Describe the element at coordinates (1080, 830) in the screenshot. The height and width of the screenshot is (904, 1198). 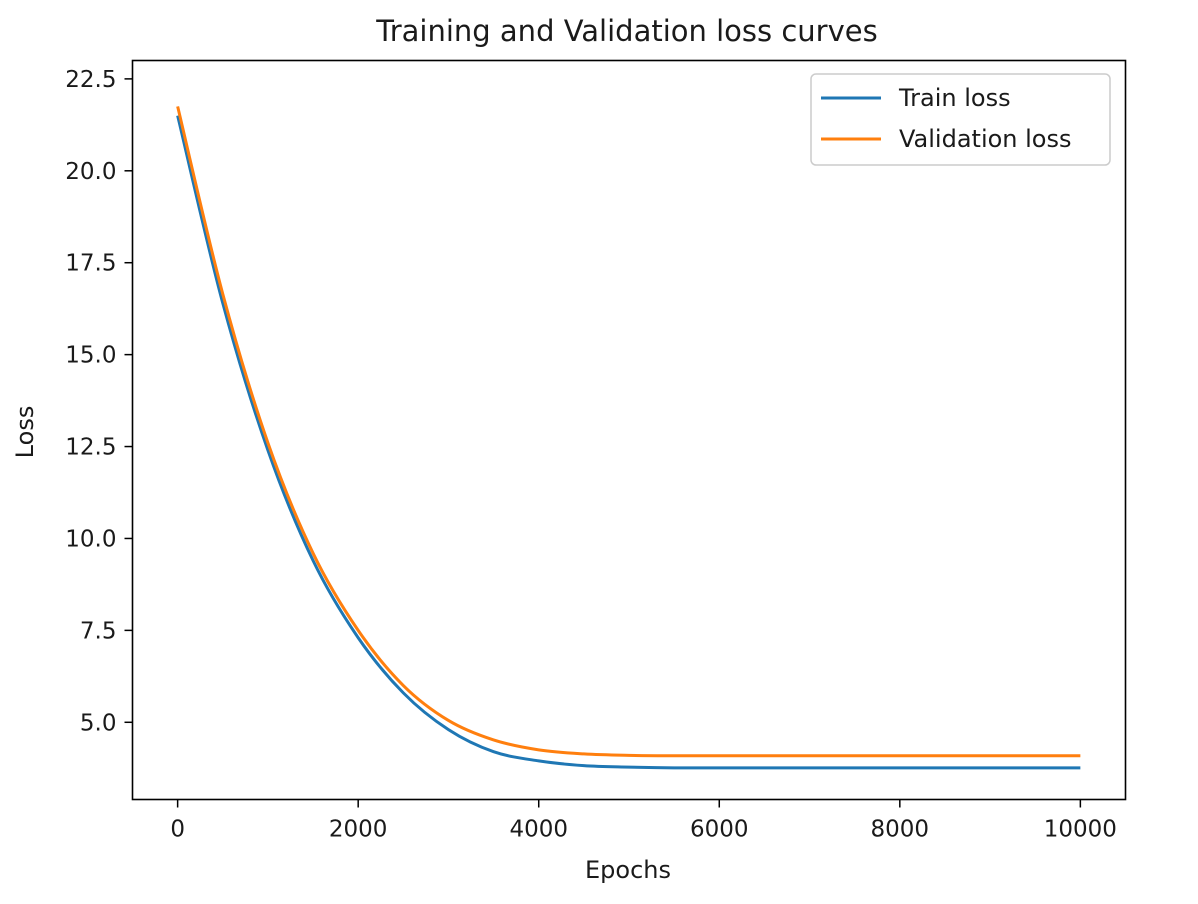
I see `x-tick-label: 10000` at that location.